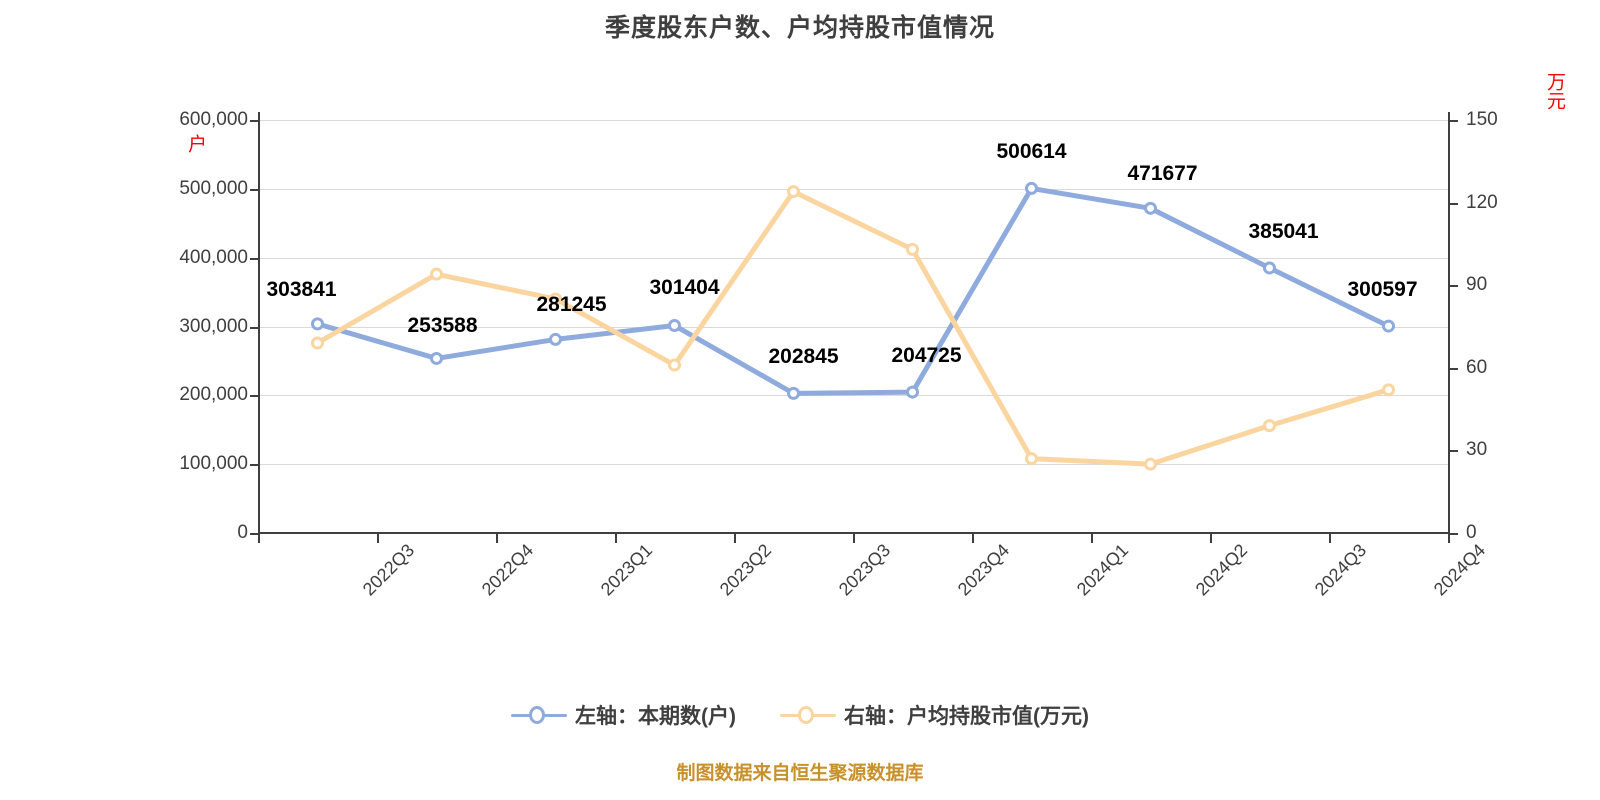 This screenshot has height=800, width=1600. What do you see at coordinates (571, 305) in the screenshot?
I see `data-label: 281245` at bounding box center [571, 305].